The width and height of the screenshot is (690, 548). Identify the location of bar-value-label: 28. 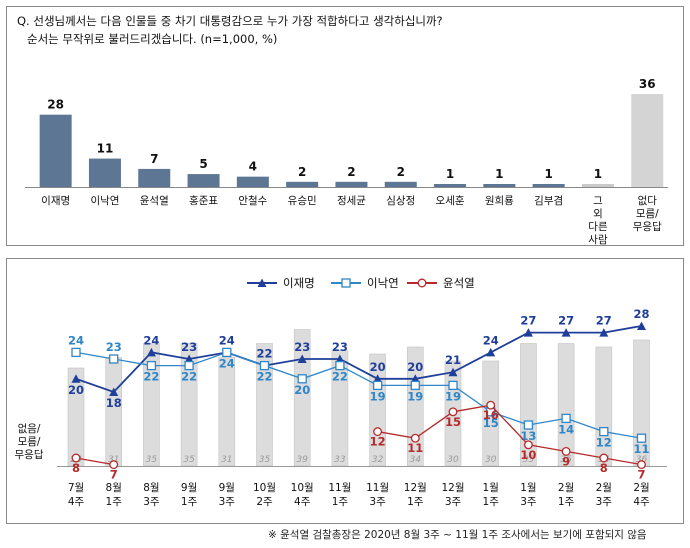
(55, 105).